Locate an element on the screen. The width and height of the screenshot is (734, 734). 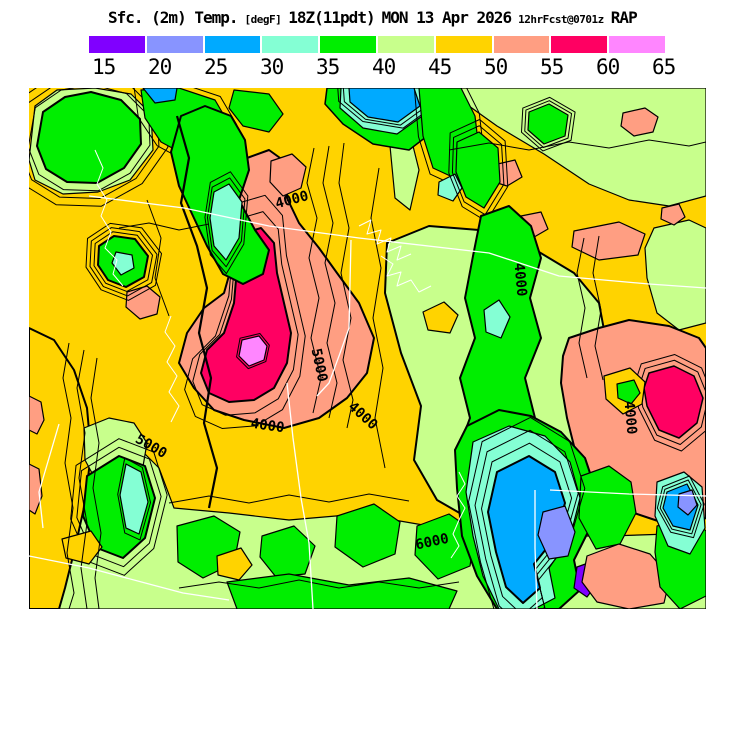
green-mid-blob-contour-ring is located at coordinates (478, 170).